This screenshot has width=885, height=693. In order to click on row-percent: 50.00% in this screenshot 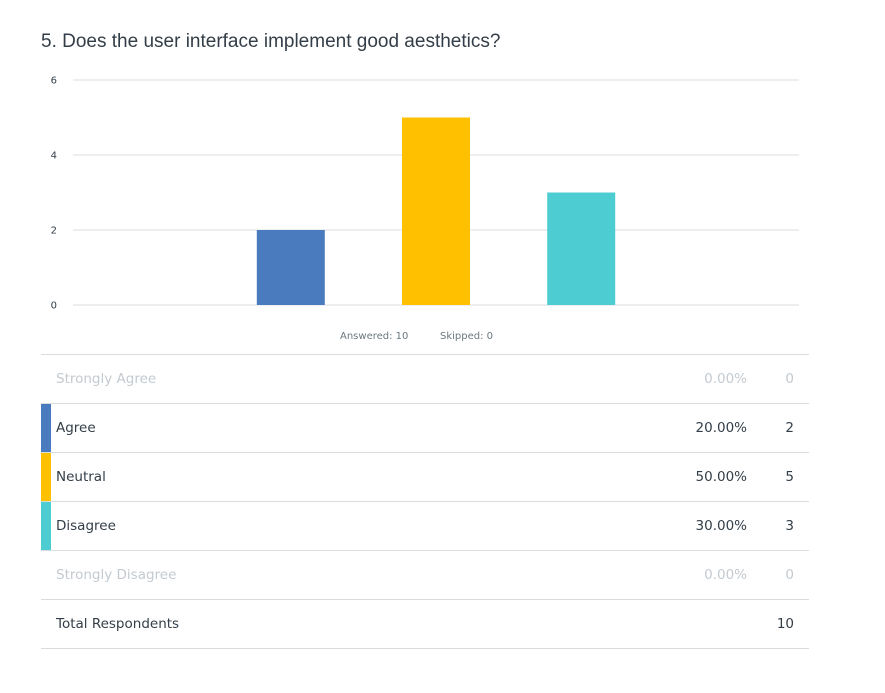, I will do `click(721, 477)`.